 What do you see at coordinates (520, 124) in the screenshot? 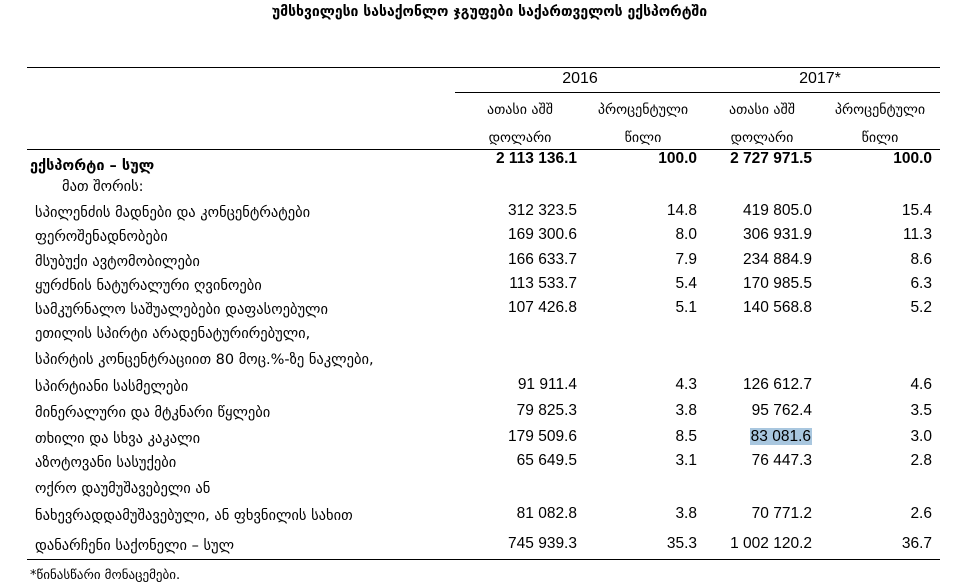
I see `col-header-value-2016: ათასი აშშ დოლარი` at bounding box center [520, 124].